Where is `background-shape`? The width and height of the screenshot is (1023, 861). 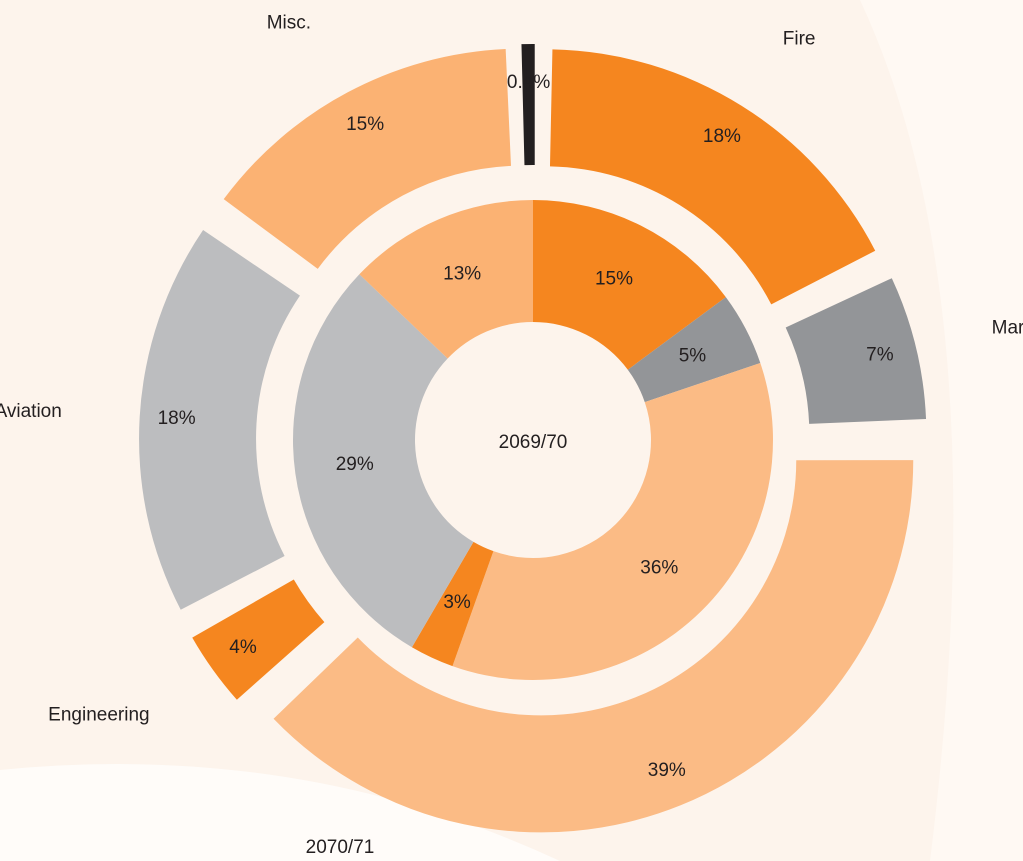
background-shape is located at coordinates (280, 812).